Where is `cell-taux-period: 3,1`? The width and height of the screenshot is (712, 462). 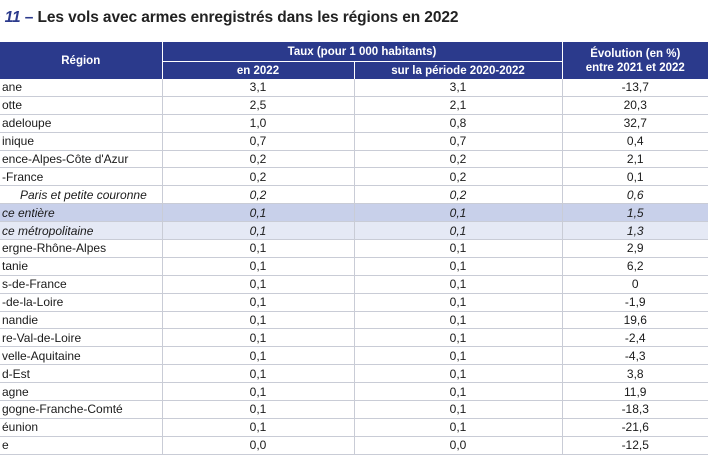
cell-taux-period: 3,1 is located at coordinates (457, 88).